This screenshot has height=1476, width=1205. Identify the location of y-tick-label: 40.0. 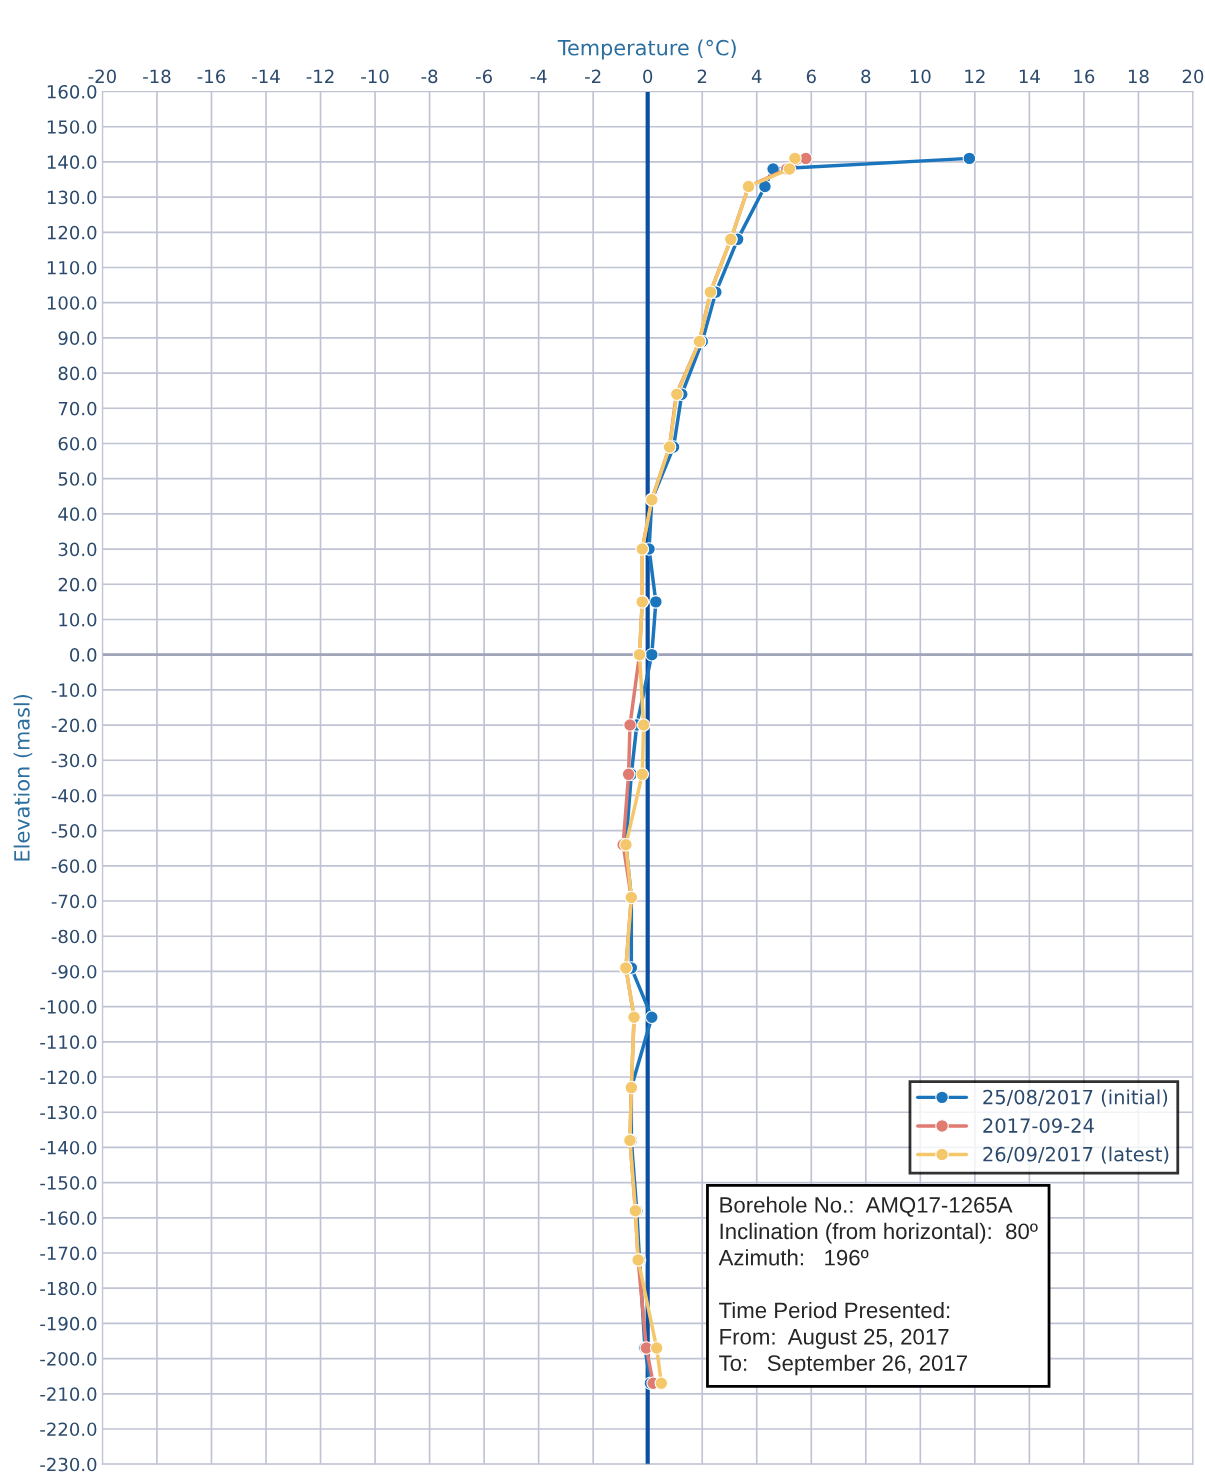
(77, 514).